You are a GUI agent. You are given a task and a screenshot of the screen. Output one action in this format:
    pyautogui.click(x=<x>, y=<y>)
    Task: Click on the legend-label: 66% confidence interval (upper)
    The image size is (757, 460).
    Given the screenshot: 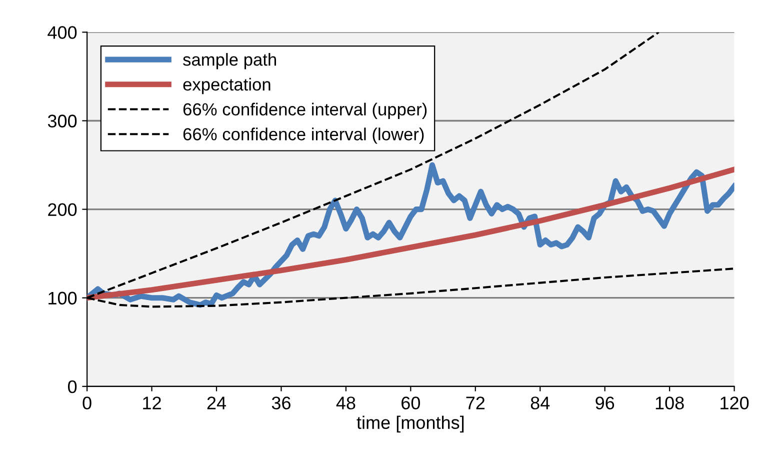 What is the action you would take?
    pyautogui.click(x=305, y=110)
    